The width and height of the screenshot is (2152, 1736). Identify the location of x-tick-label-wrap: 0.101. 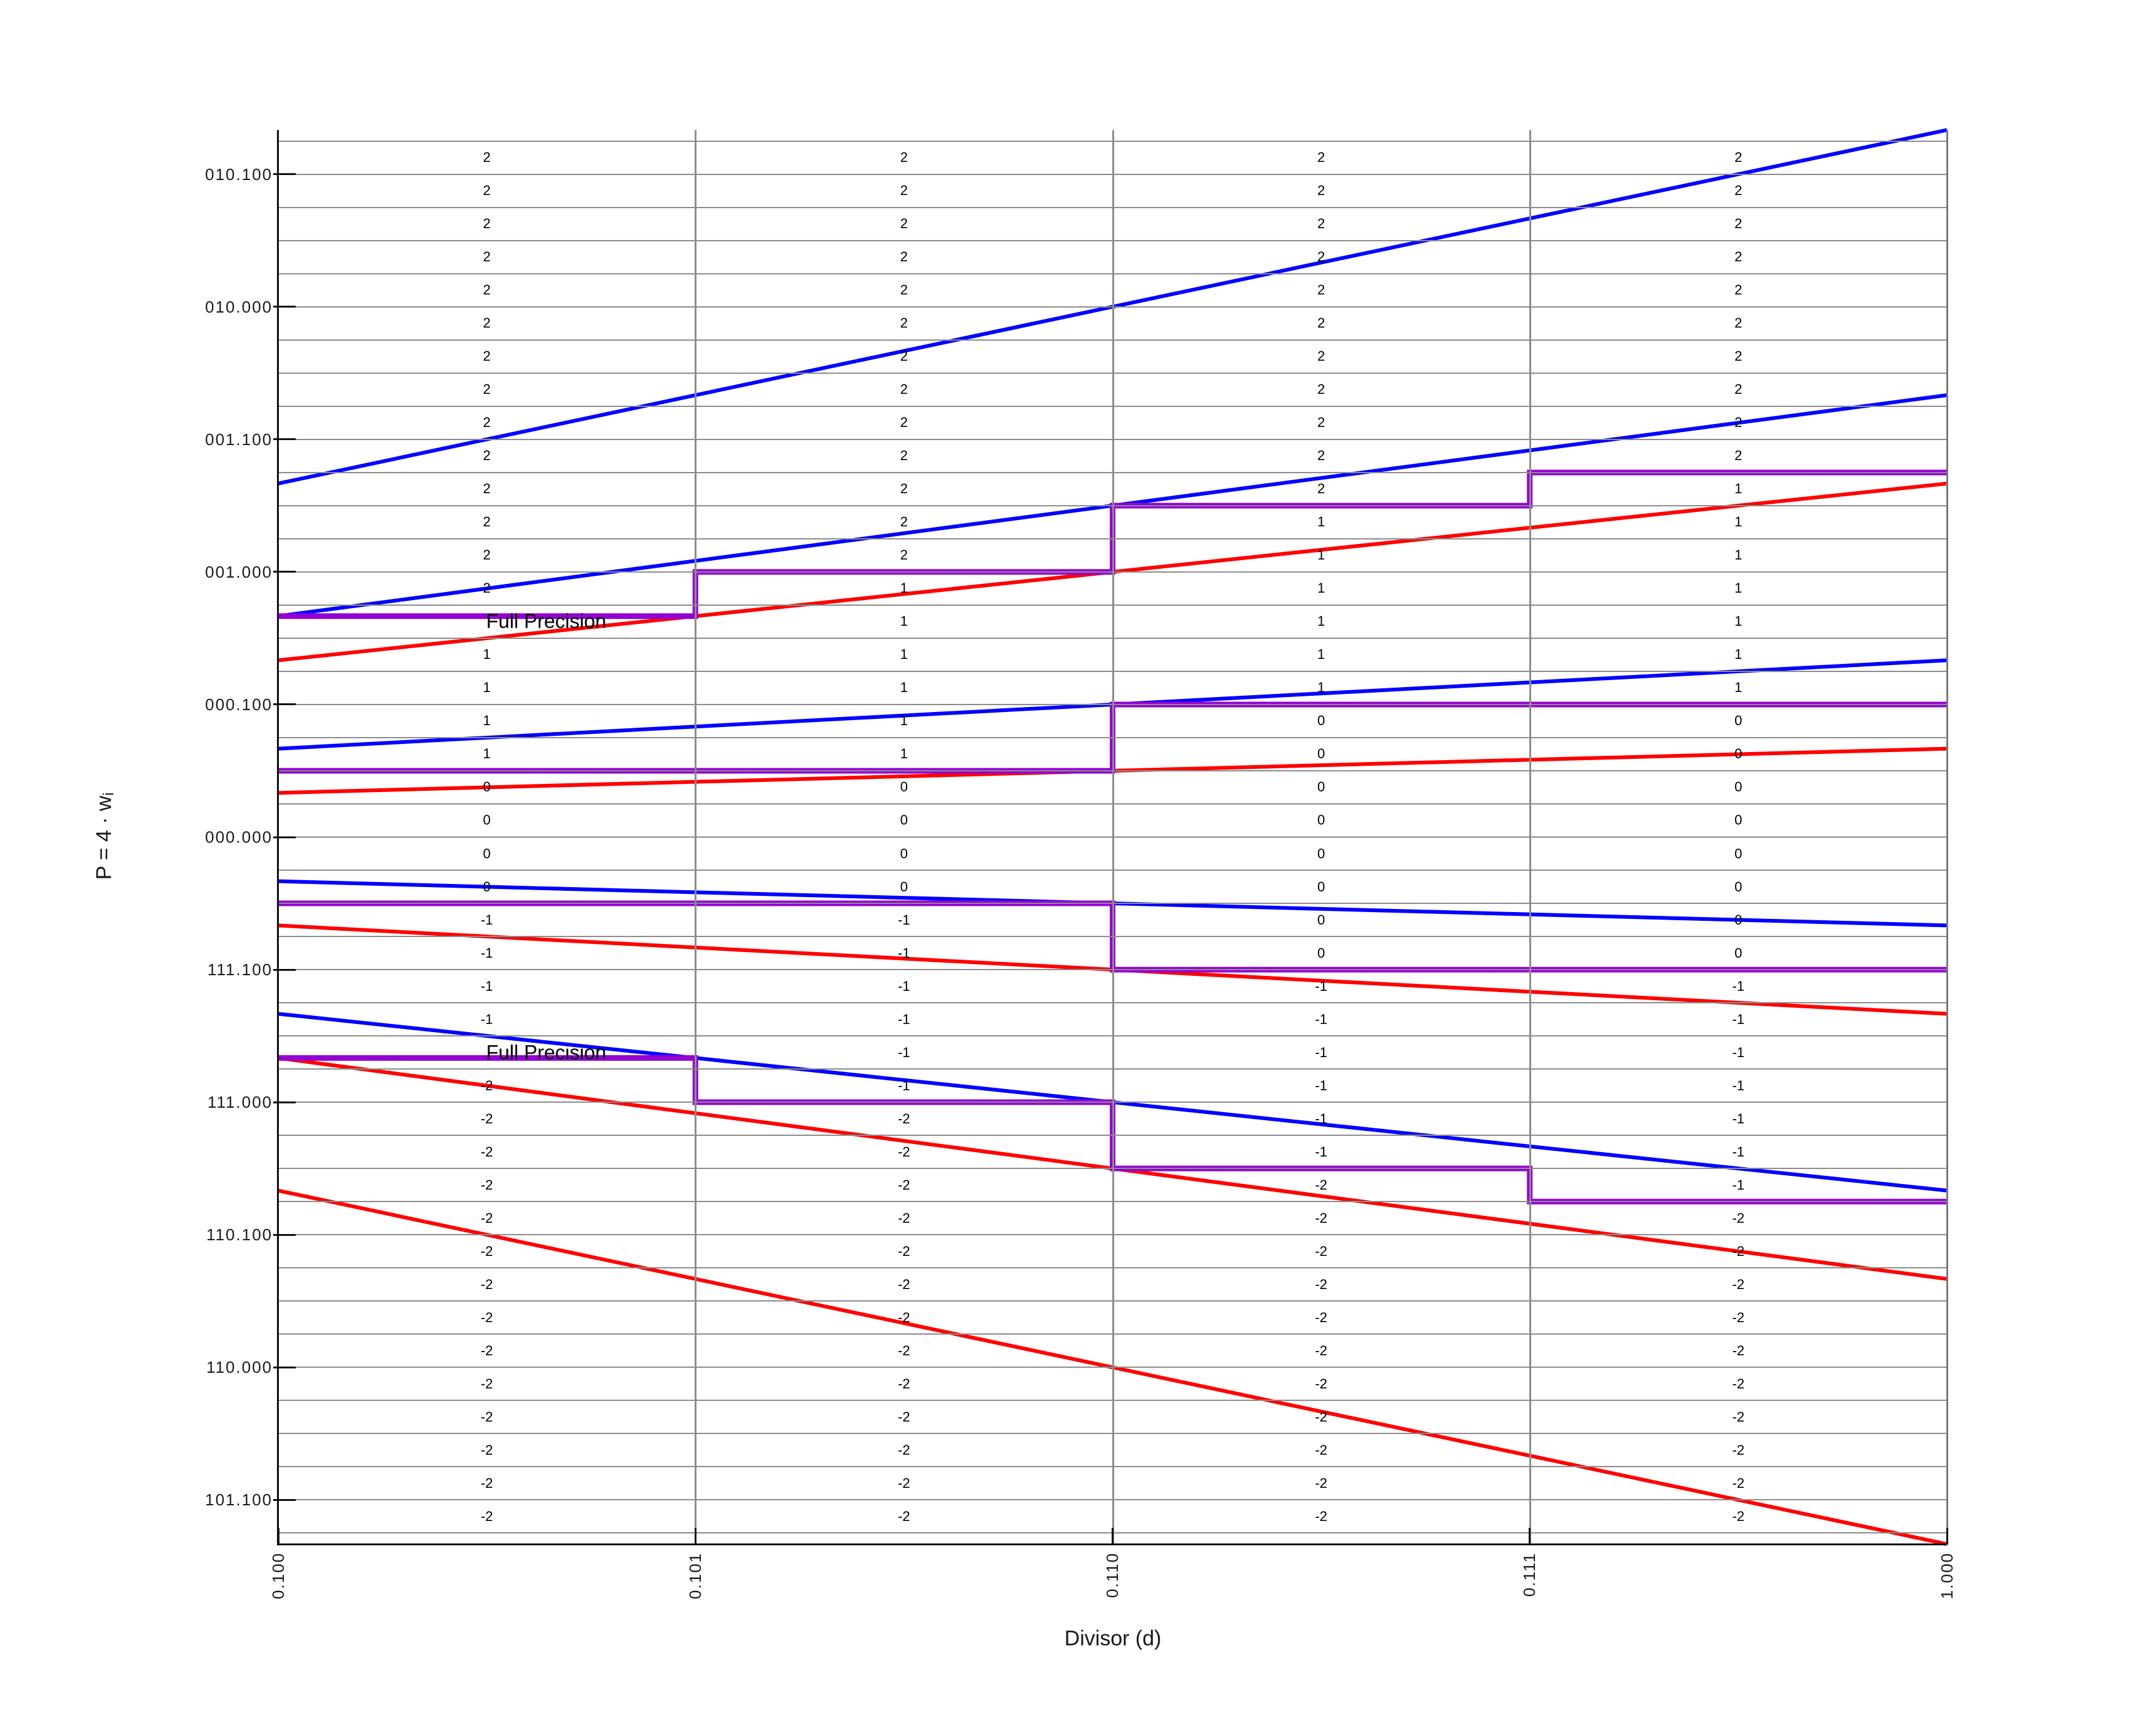
(695, 1577).